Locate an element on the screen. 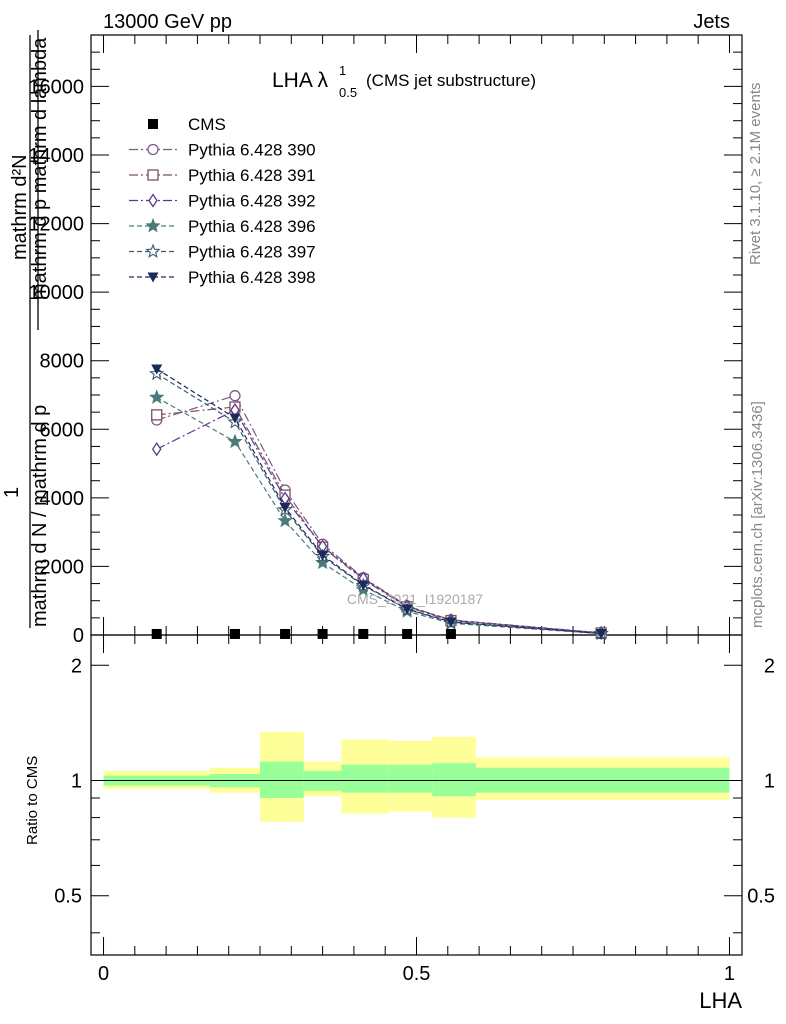  ratio-bands is located at coordinates (416, 776).